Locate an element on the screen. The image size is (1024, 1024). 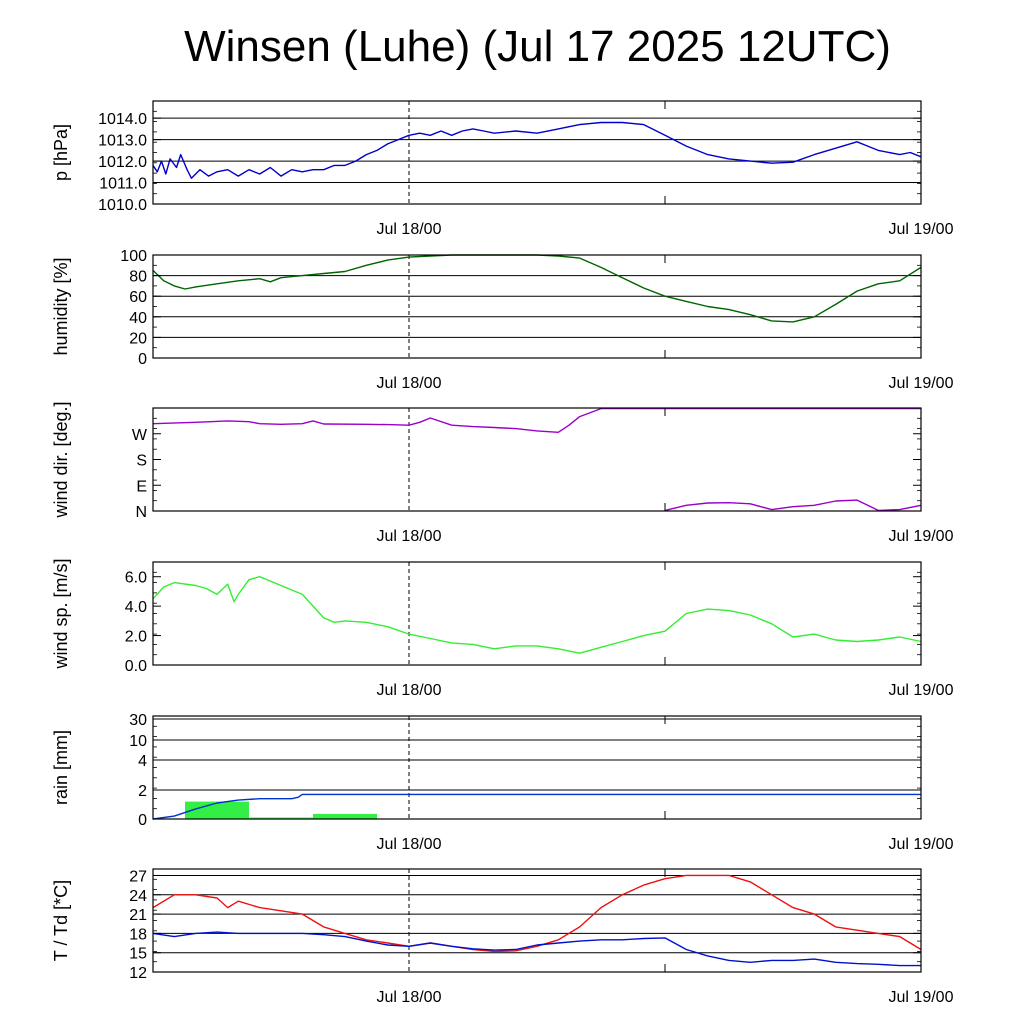
y-axis-label: p [hPa] is located at coordinates (61, 152).